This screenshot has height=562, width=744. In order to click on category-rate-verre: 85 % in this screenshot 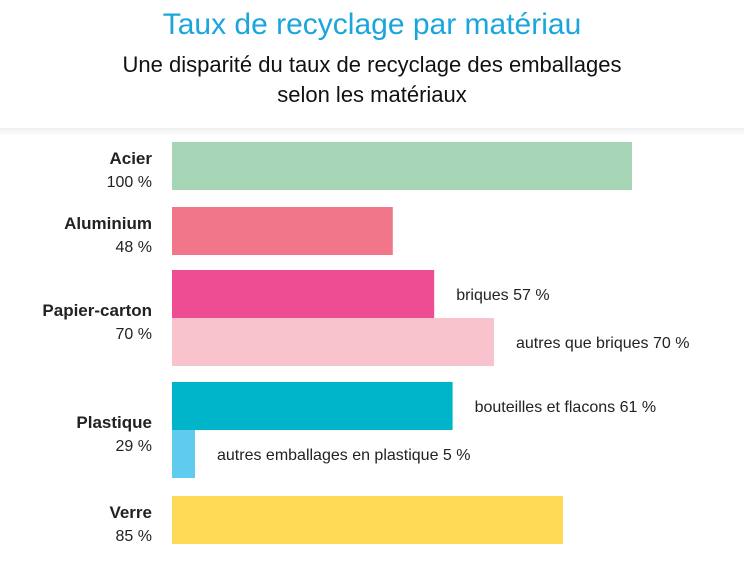, I will do `click(134, 536)`.